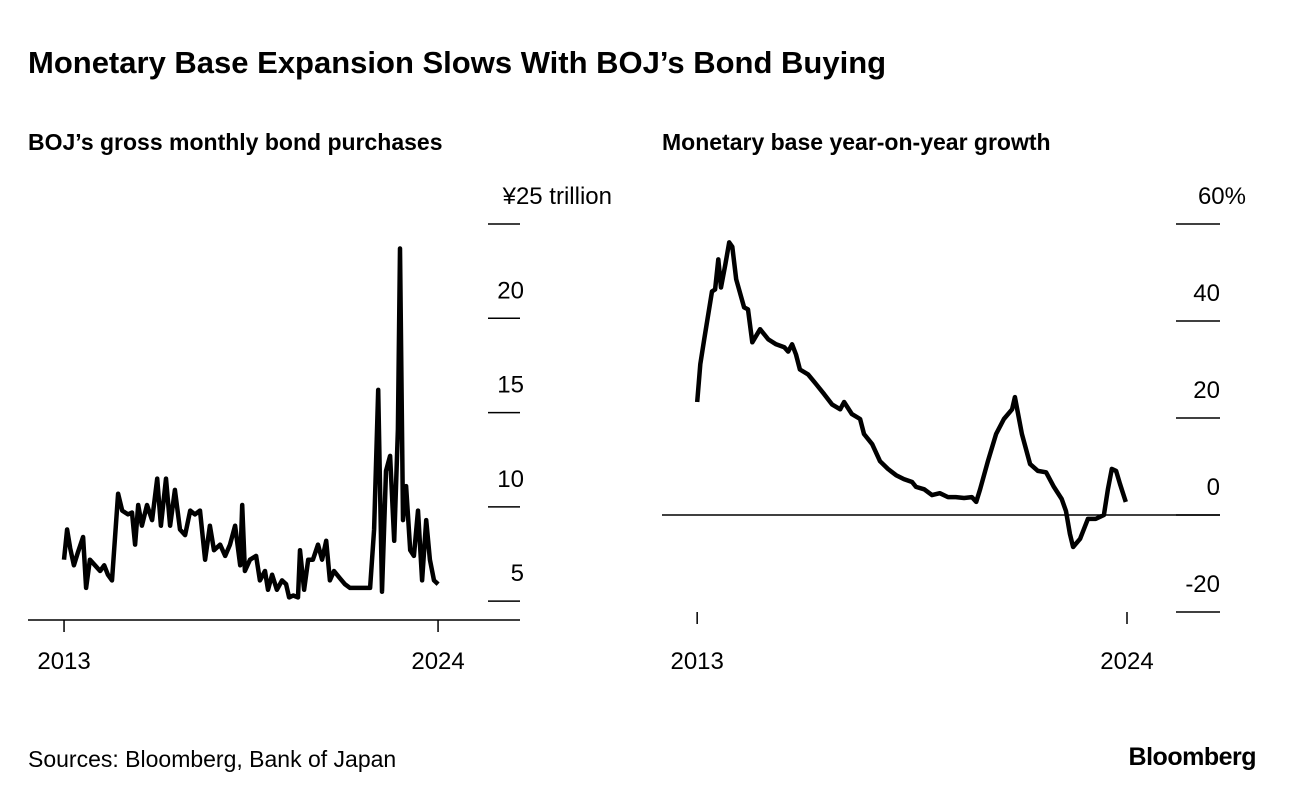 The image size is (1296, 800). I want to click on y-tick-label: -20, so click(1202, 584).